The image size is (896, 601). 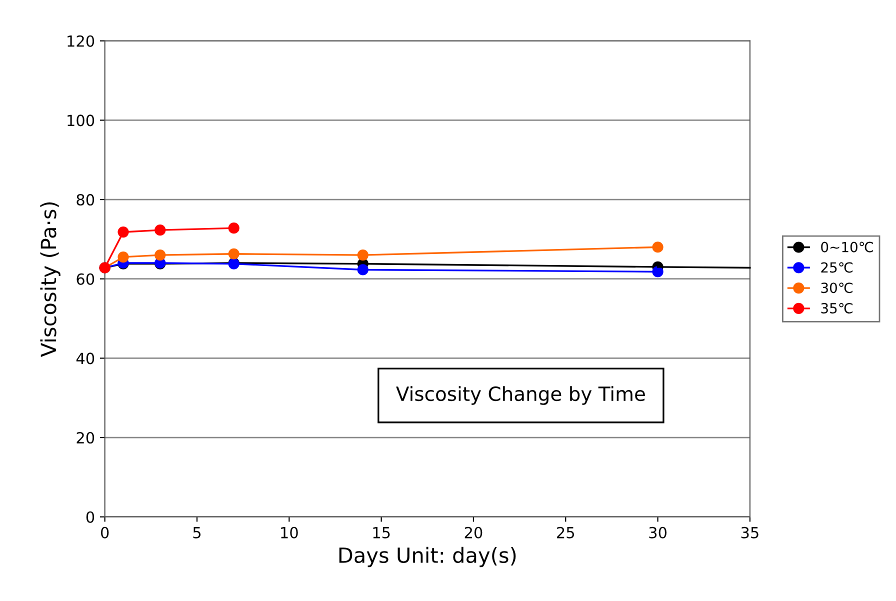 What do you see at coordinates (85, 200) in the screenshot?
I see `y-tick-label: 80` at bounding box center [85, 200].